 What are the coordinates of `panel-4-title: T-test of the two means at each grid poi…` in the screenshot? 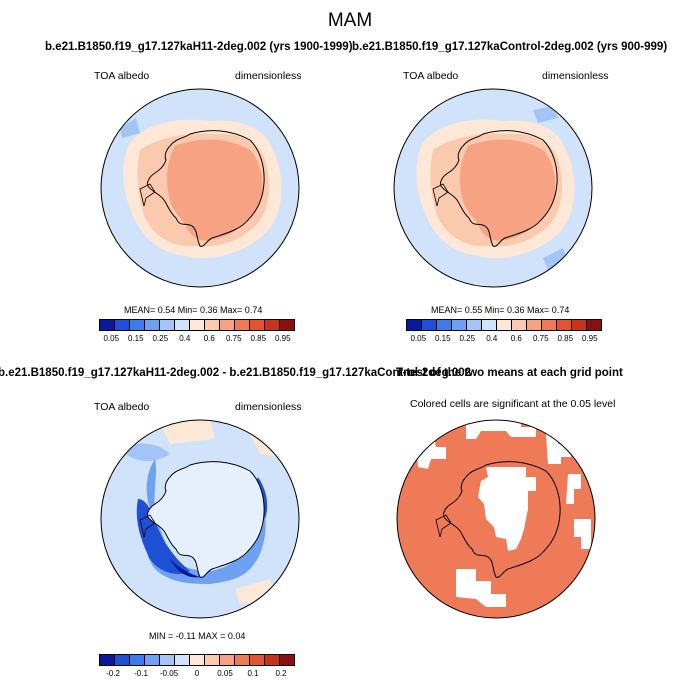 It's located at (509, 373).